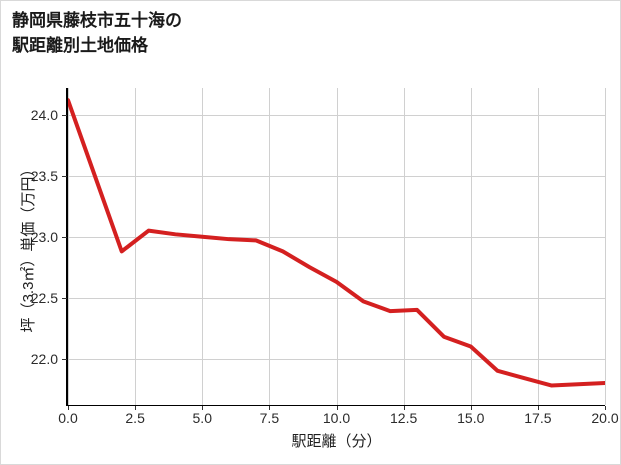 This screenshot has width=621, height=465. What do you see at coordinates (471, 418) in the screenshot?
I see `x-axis-tick-label: 15.0` at bounding box center [471, 418].